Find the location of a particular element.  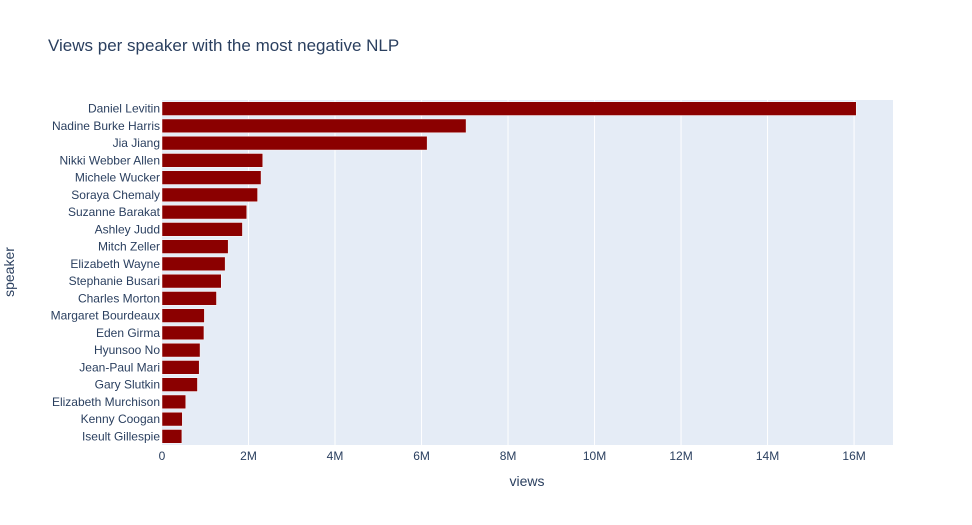

x-axis-title: views is located at coordinates (526, 481).